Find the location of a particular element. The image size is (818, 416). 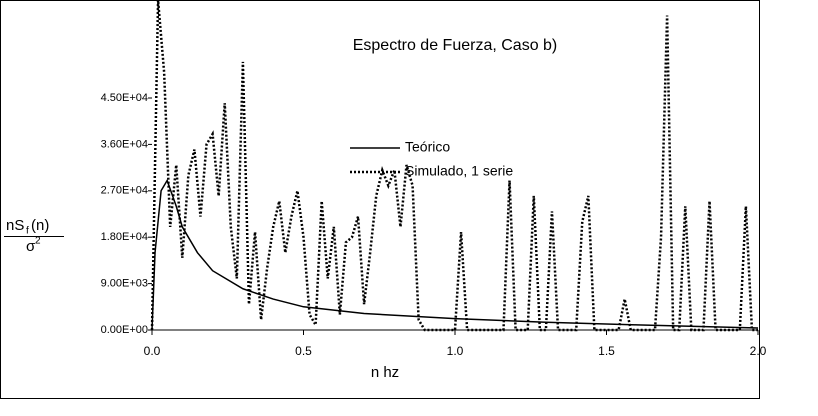

legend-label: Teórico is located at coordinates (427, 147).